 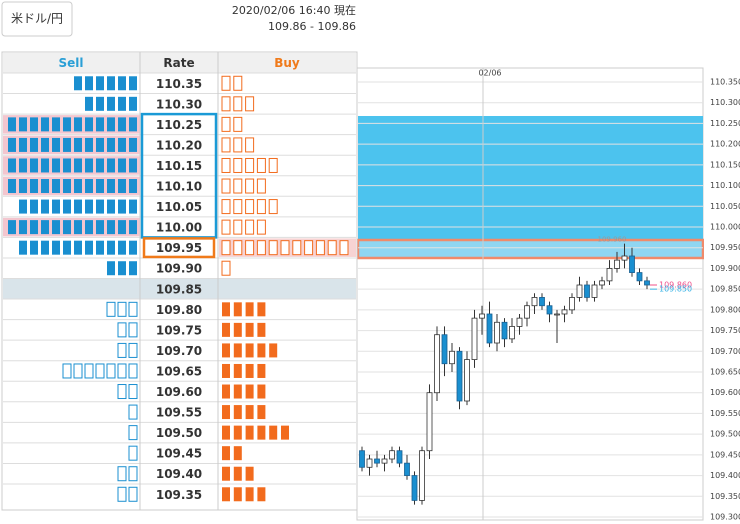 I want to click on rate: 110.10, so click(x=179, y=187).